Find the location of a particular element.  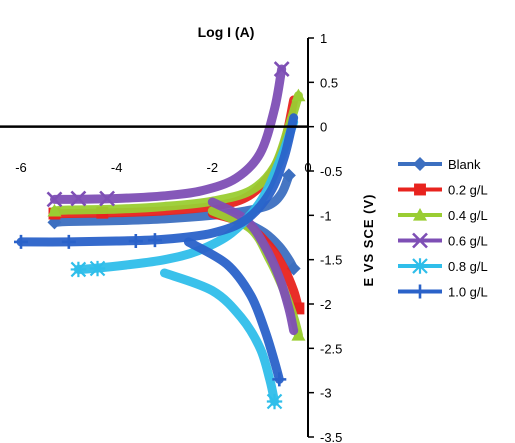

y-tick-label: -3 is located at coordinates (326, 393).